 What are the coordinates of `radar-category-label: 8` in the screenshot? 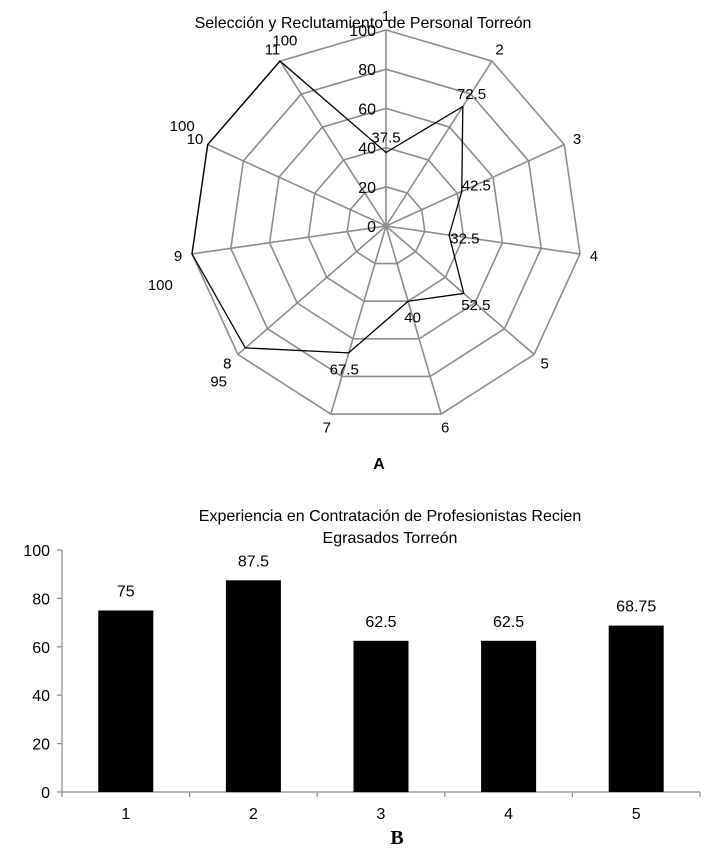 It's located at (227, 364).